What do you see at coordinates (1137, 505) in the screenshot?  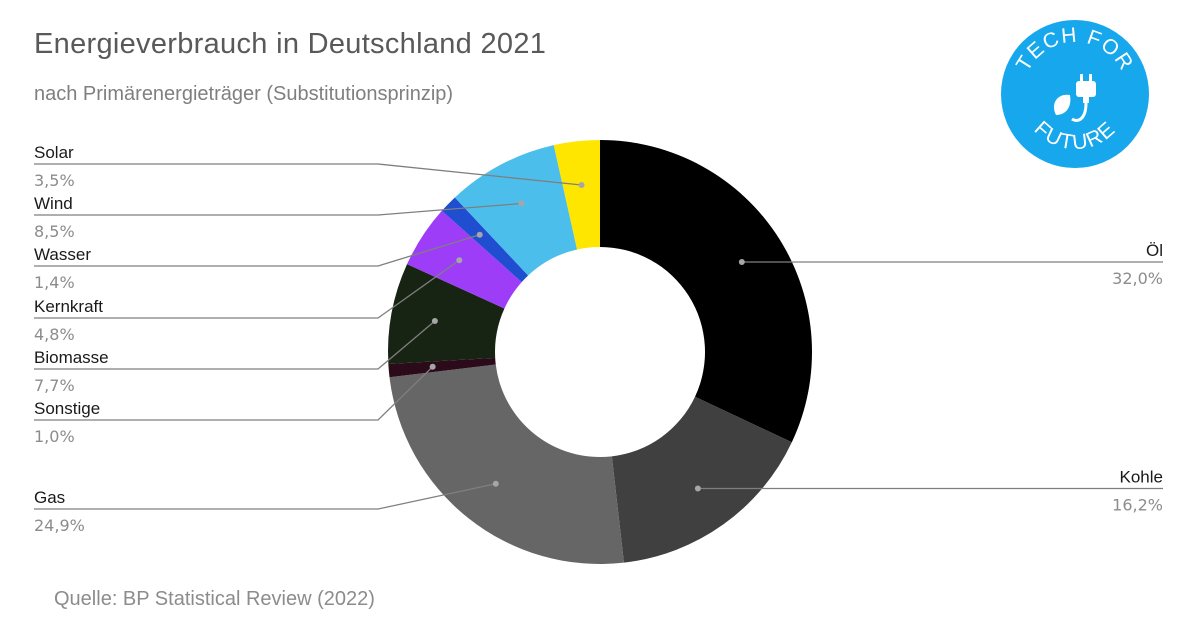 I see `label-value-kohle: 16,2%` at bounding box center [1137, 505].